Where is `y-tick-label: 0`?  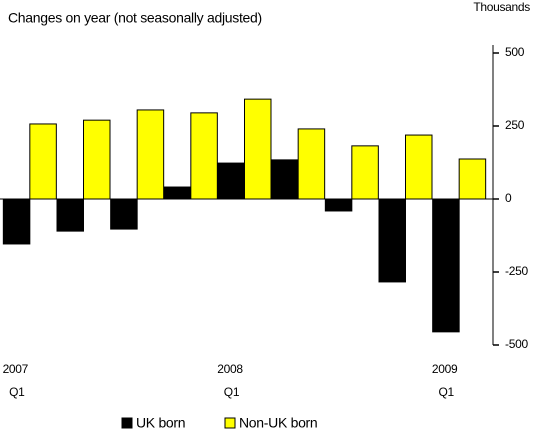 y-tick-label: 0 is located at coordinates (508, 198).